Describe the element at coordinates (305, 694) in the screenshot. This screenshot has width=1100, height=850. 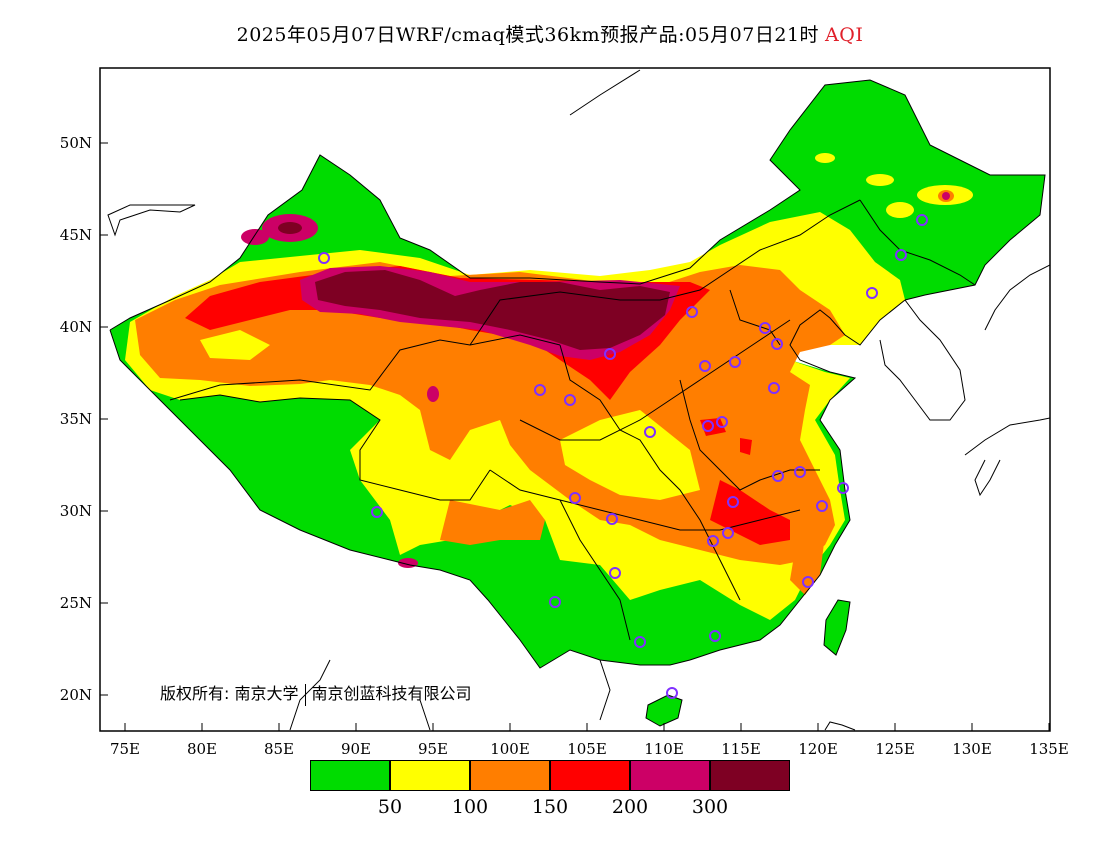
I see `copyright-separator` at that location.